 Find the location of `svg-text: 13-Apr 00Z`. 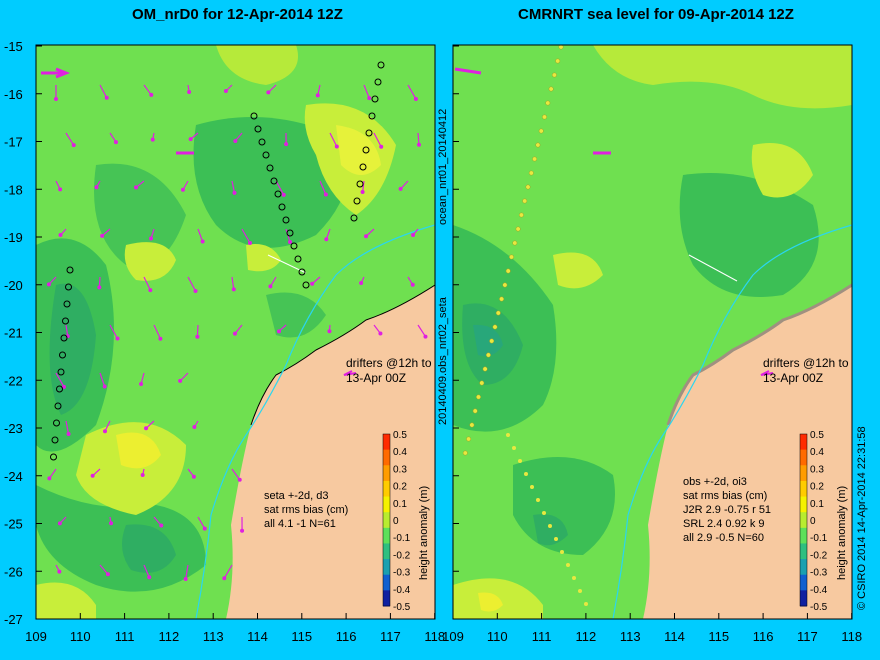

svg-text: 13-Apr 00Z is located at coordinates (793, 378).